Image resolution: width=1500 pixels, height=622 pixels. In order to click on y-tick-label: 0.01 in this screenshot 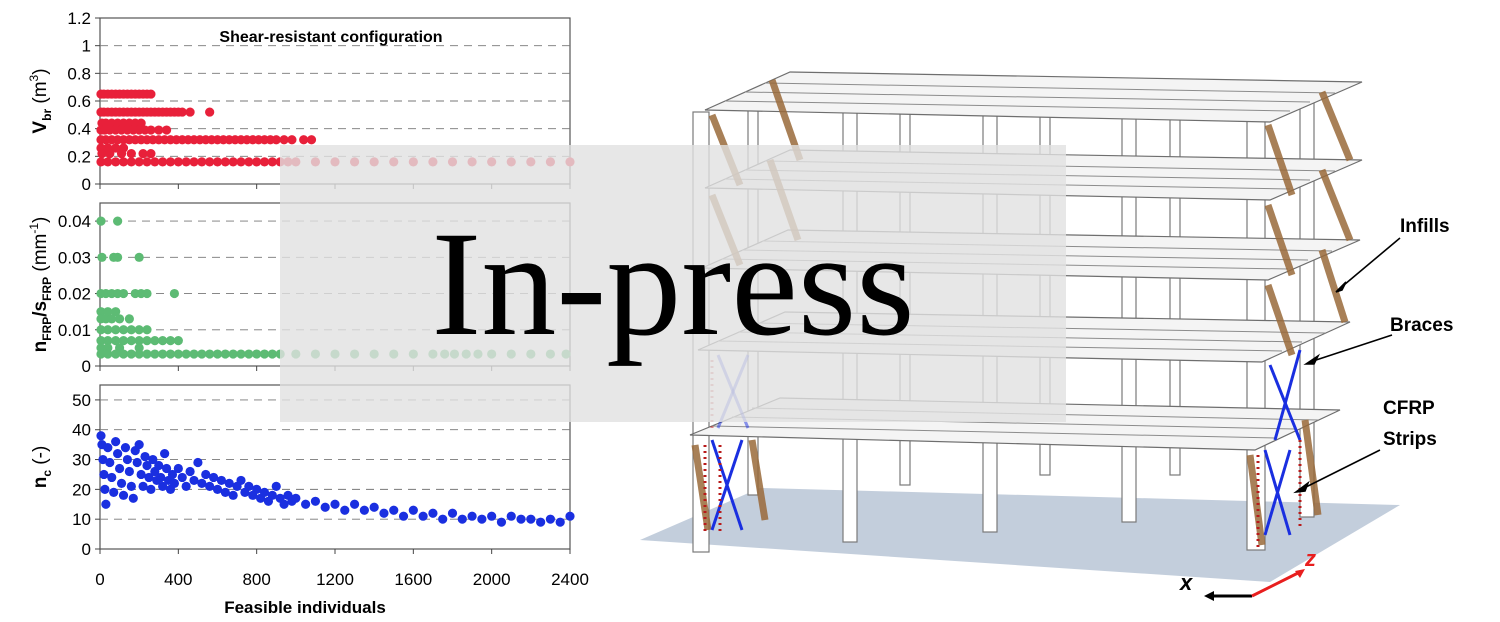, I will do `click(74, 330)`.